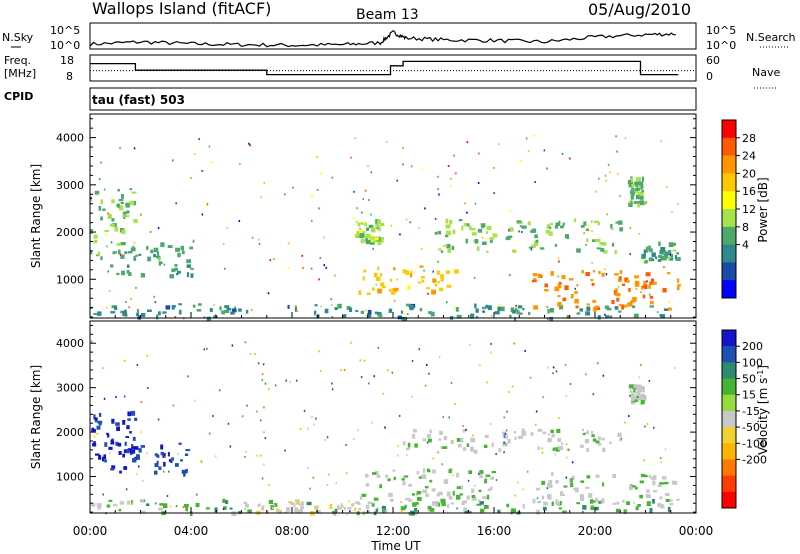 The width and height of the screenshot is (800, 554). What do you see at coordinates (69, 76) in the screenshot?
I see `freq-tick-bottom: 8` at bounding box center [69, 76].